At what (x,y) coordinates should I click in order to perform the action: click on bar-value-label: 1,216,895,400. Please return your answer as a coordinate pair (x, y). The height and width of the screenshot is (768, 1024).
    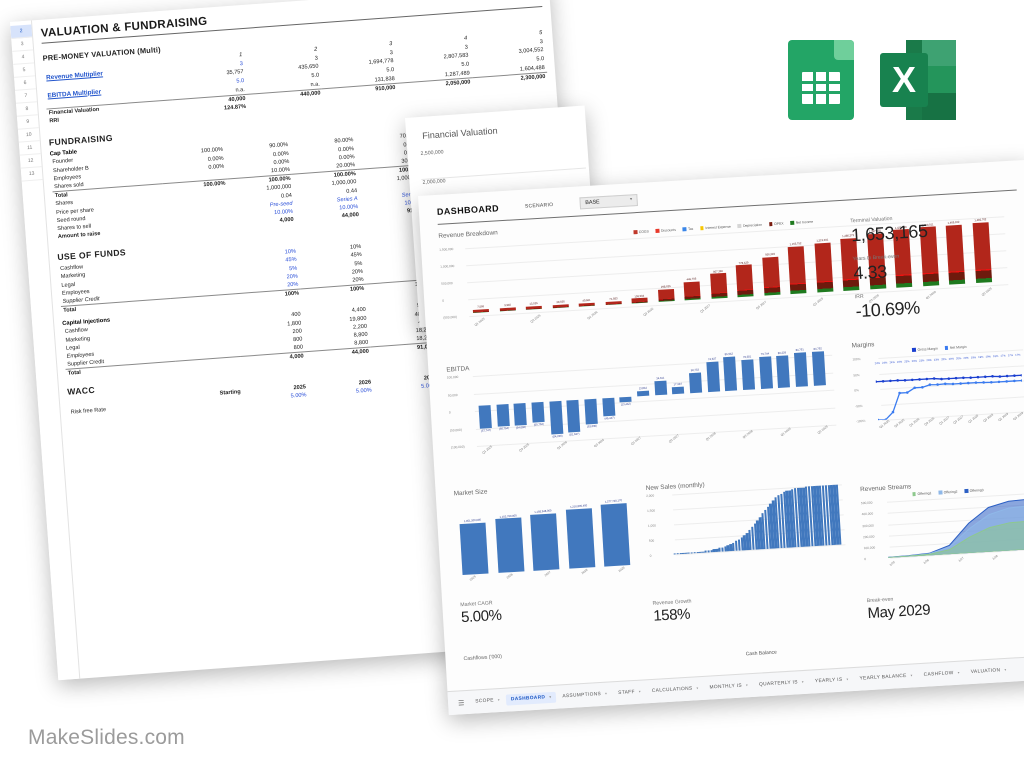
    Looking at the image, I should click on (578, 507).